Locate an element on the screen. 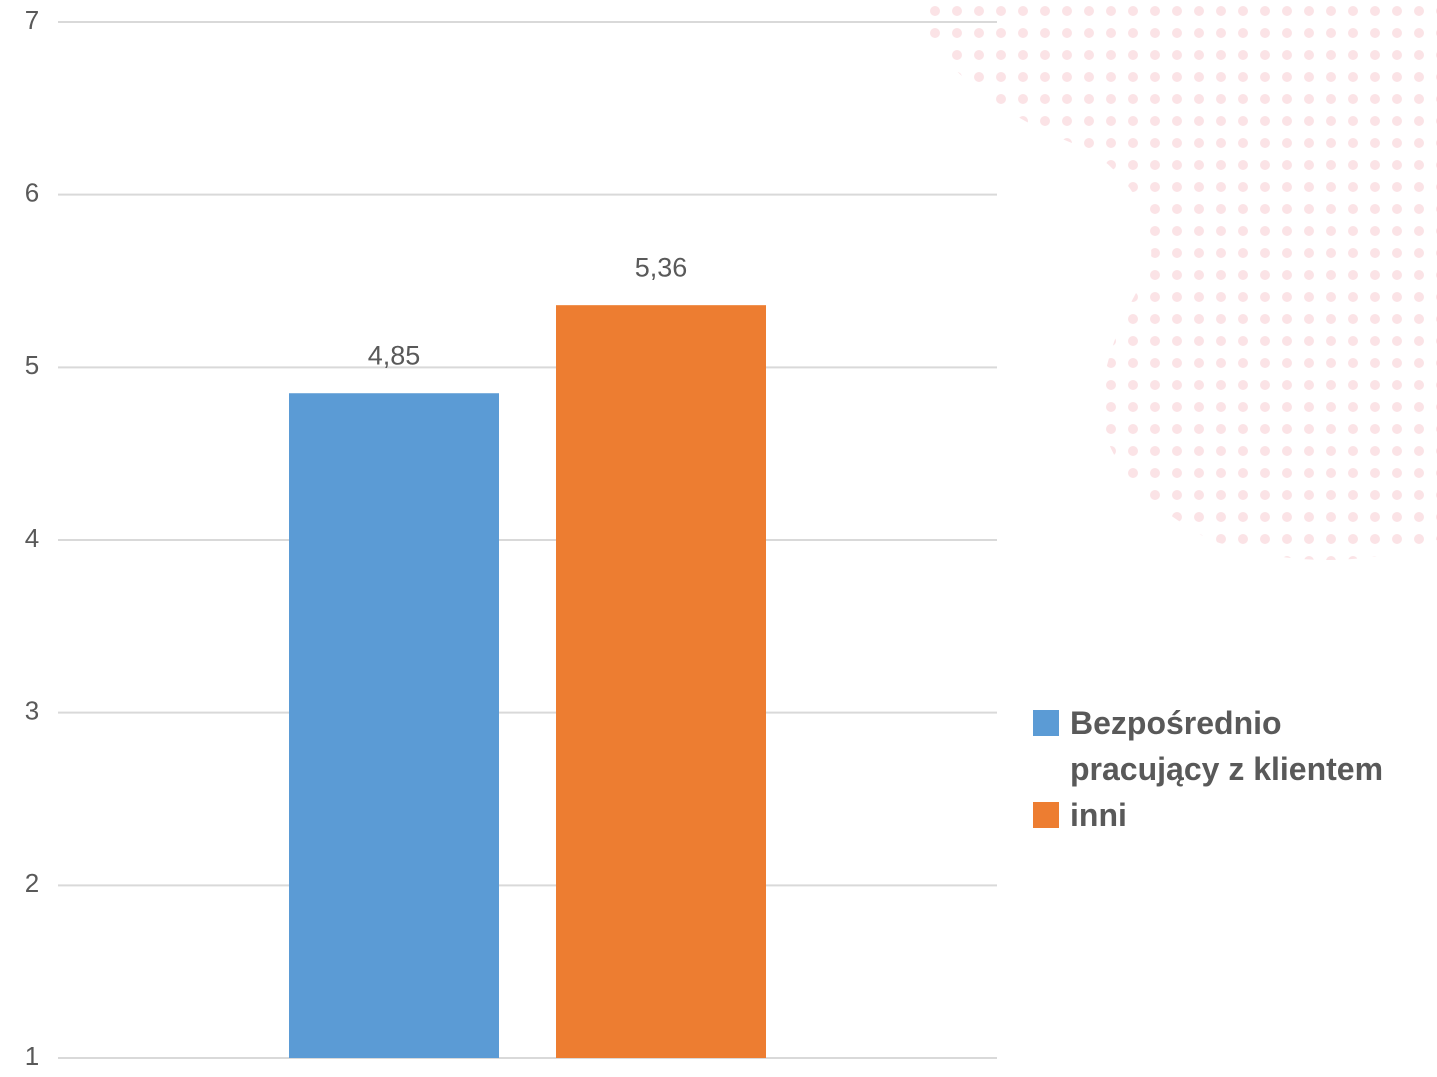 The image size is (1437, 1077). value-label: 5,36 is located at coordinates (661, 267).